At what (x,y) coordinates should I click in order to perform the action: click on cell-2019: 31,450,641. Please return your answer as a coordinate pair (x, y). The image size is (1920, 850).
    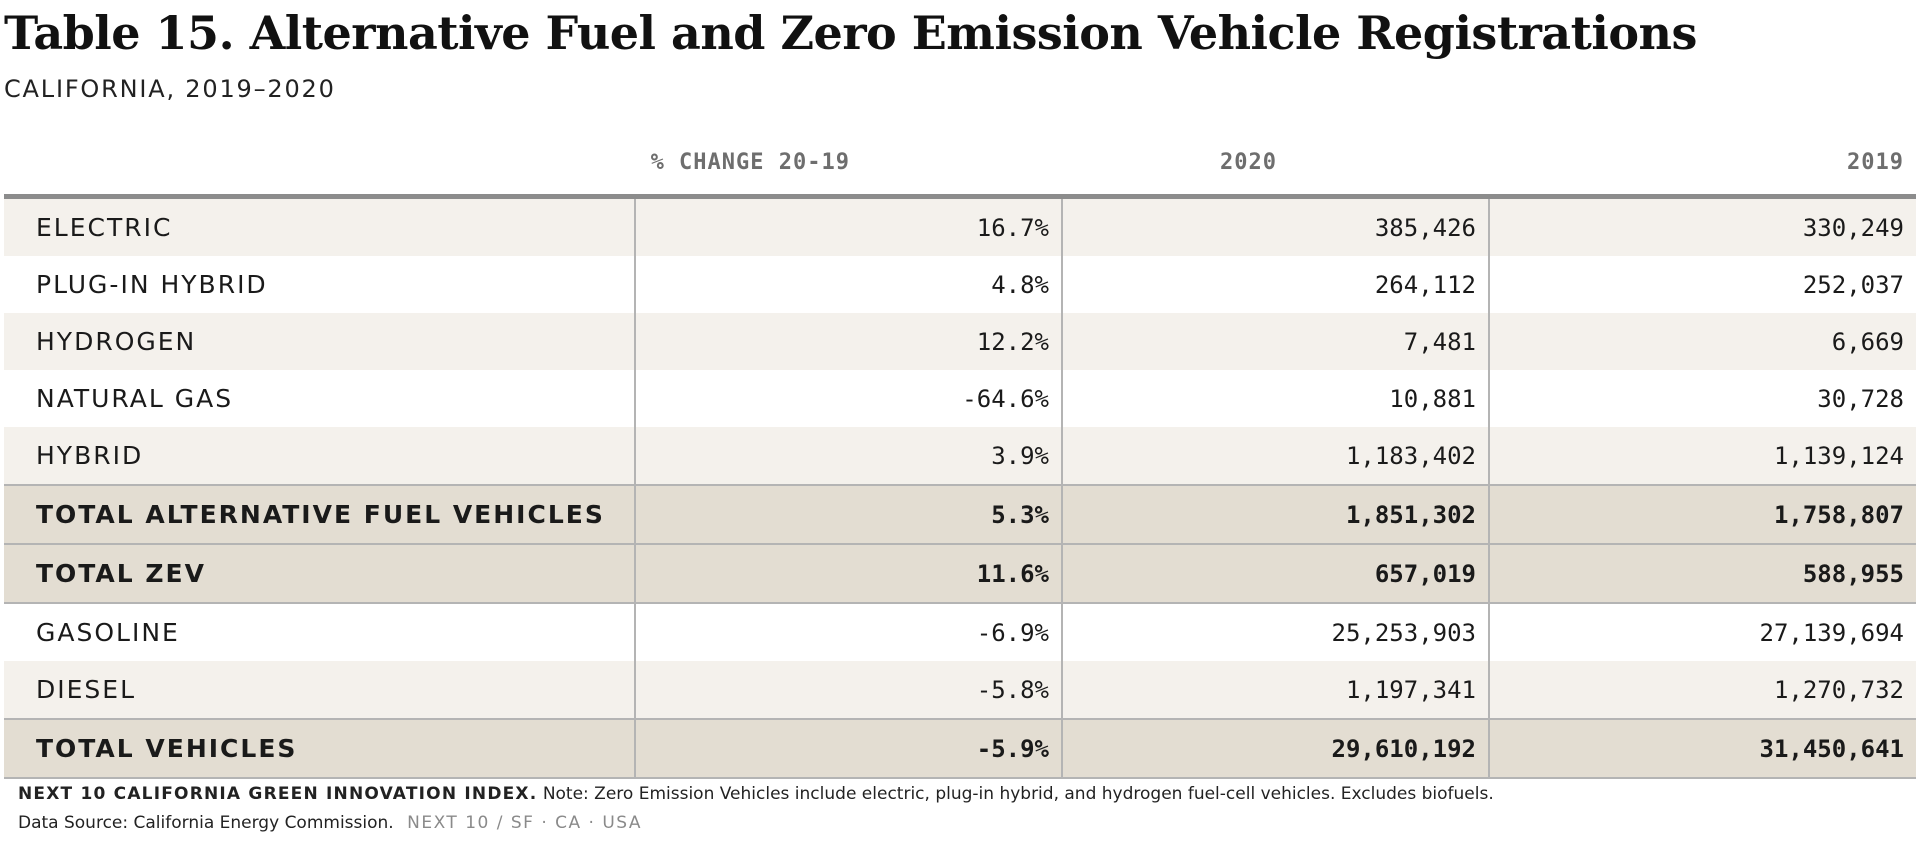
    Looking at the image, I should click on (1832, 748).